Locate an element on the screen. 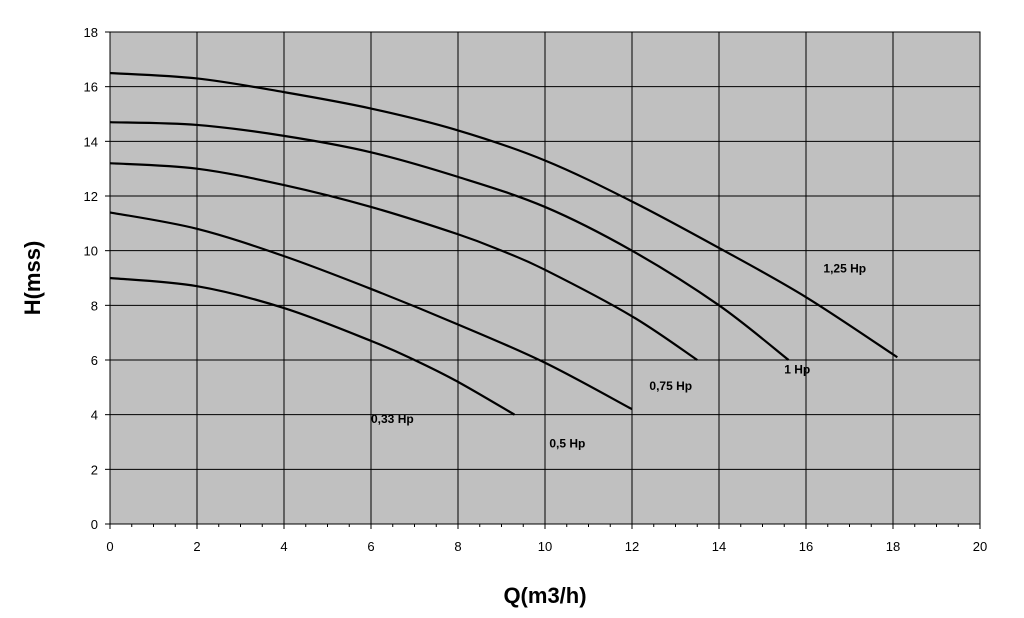 The image size is (1024, 618). y-tick-label: 8 is located at coordinates (94, 305).